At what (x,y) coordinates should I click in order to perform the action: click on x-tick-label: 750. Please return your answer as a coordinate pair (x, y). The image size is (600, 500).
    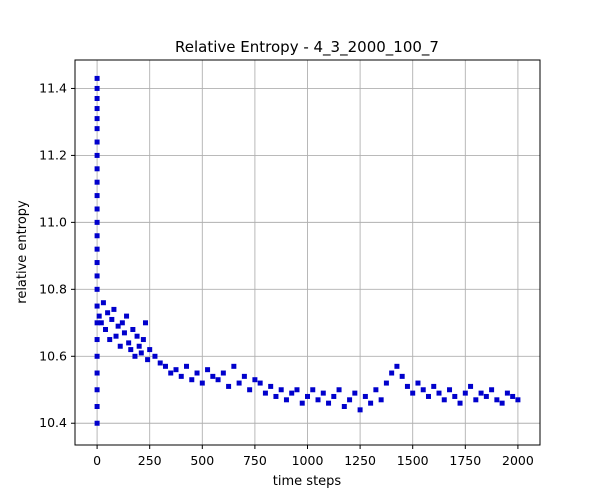
    Looking at the image, I should click on (255, 460).